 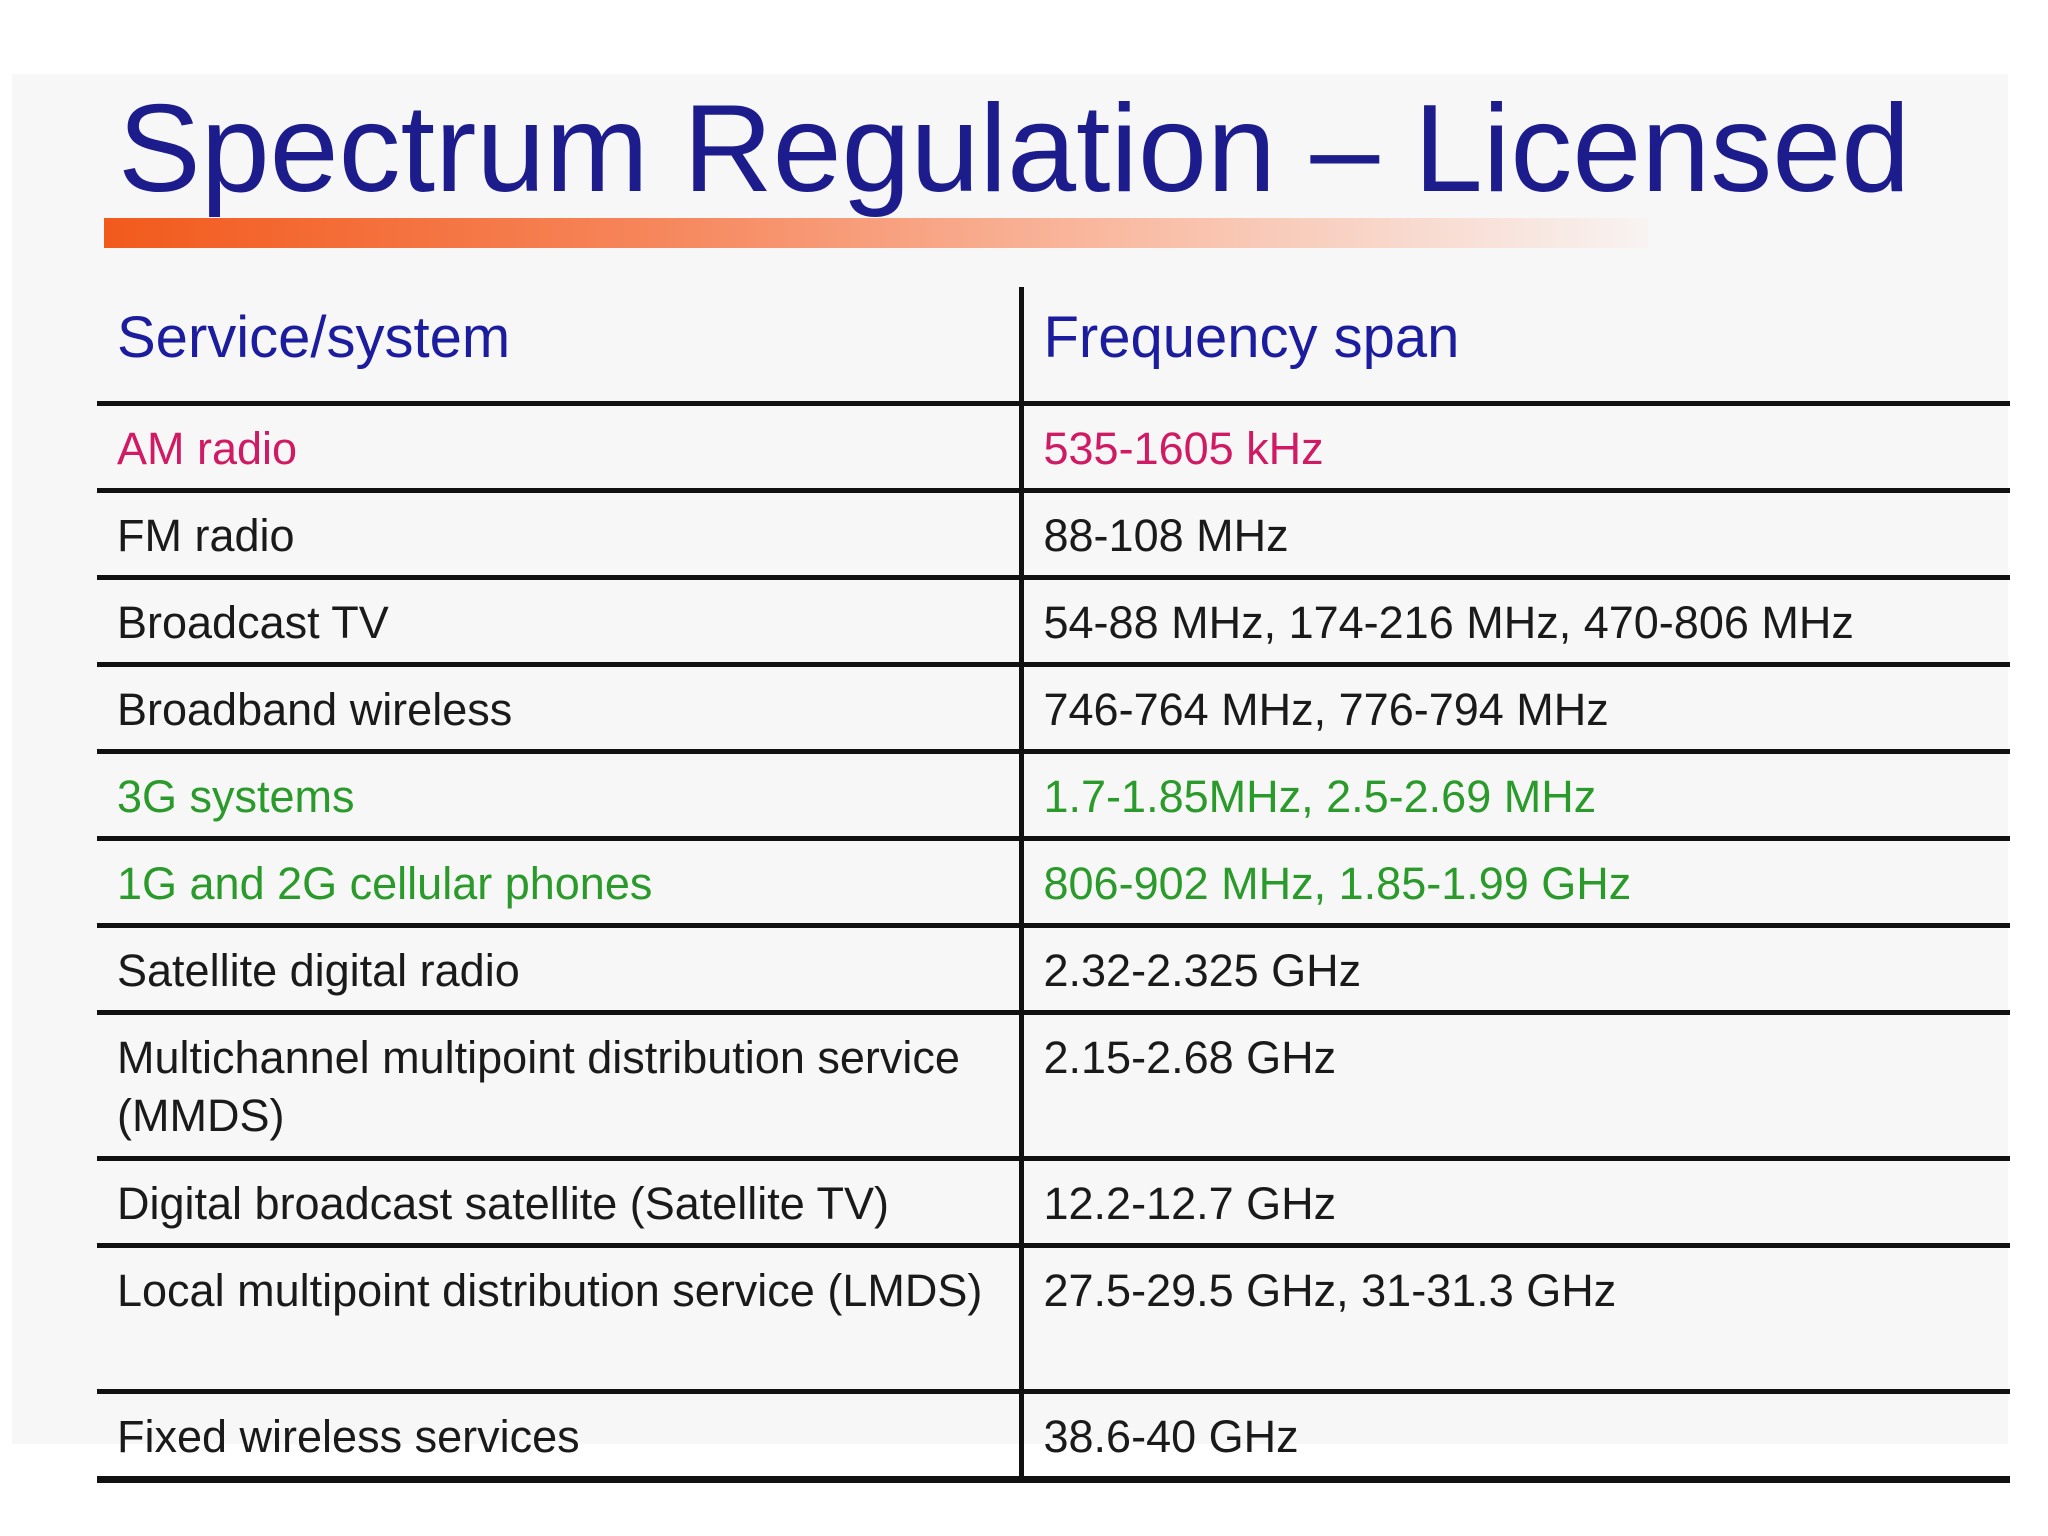 What do you see at coordinates (560, 448) in the screenshot?
I see `service-cell: AM radio` at bounding box center [560, 448].